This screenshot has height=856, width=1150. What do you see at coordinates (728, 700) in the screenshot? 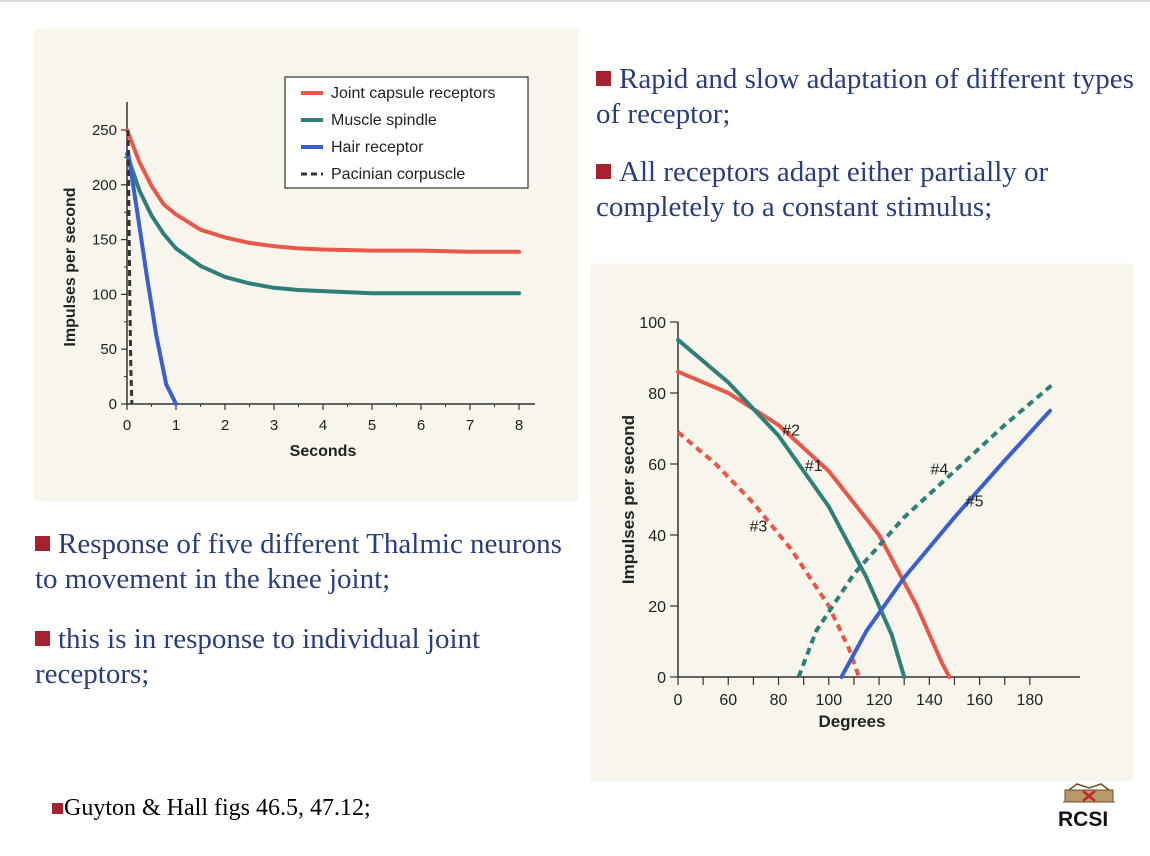
I see `x-tick-label: 60` at bounding box center [728, 700].